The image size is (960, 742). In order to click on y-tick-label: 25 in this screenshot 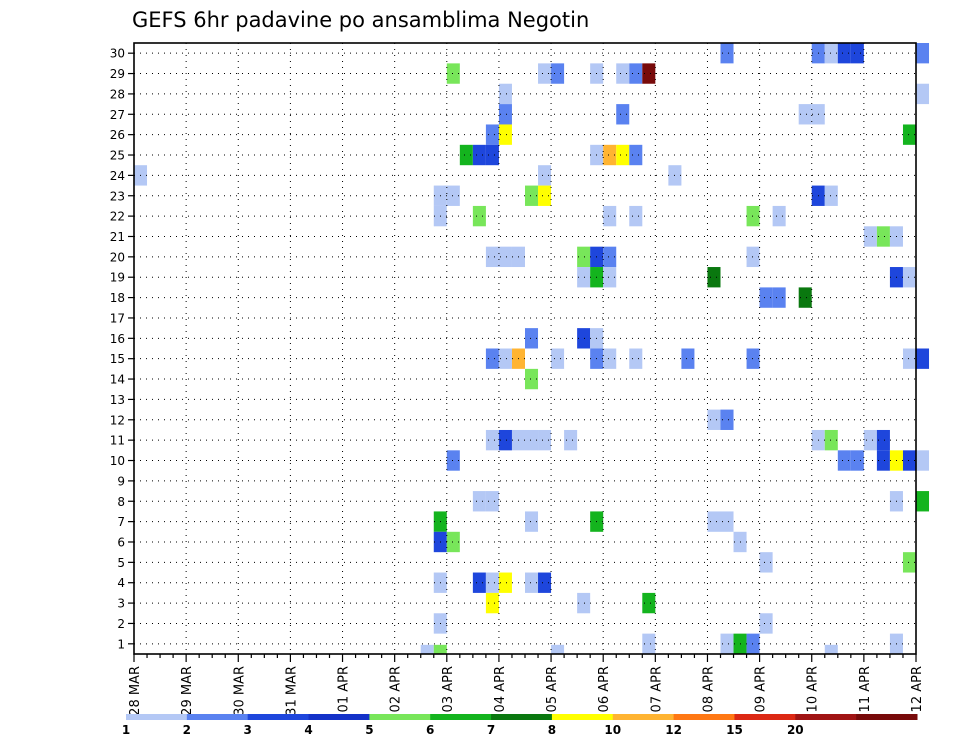, I will do `click(117, 156)`.